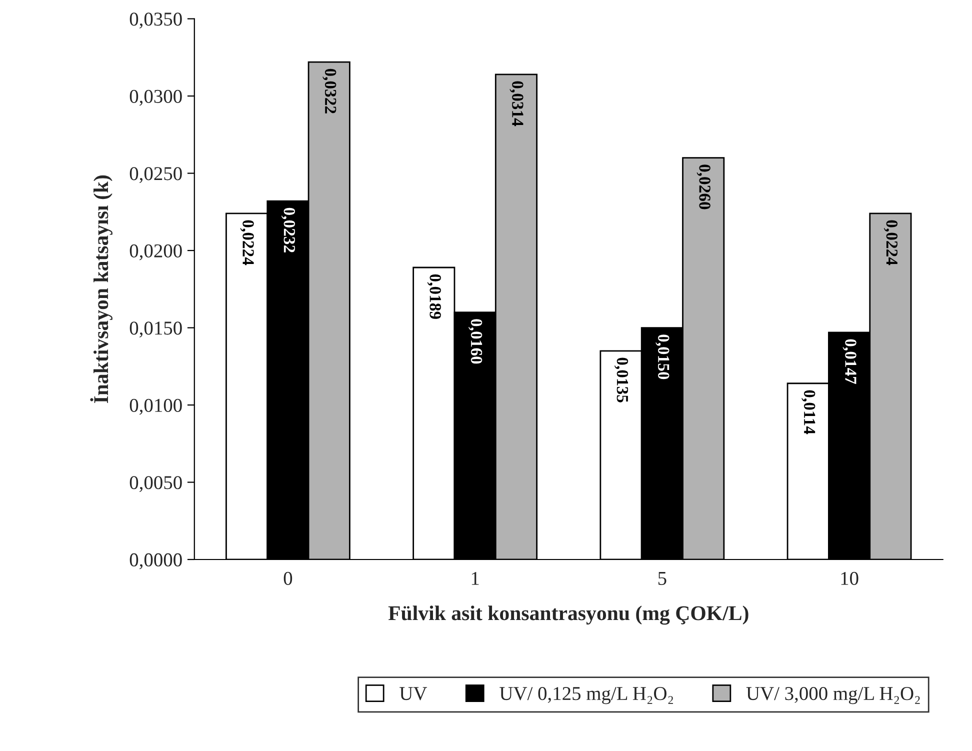 Image resolution: width=972 pixels, height=751 pixels. Describe the element at coordinates (849, 578) in the screenshot. I see `x-tick-label: 10` at that location.